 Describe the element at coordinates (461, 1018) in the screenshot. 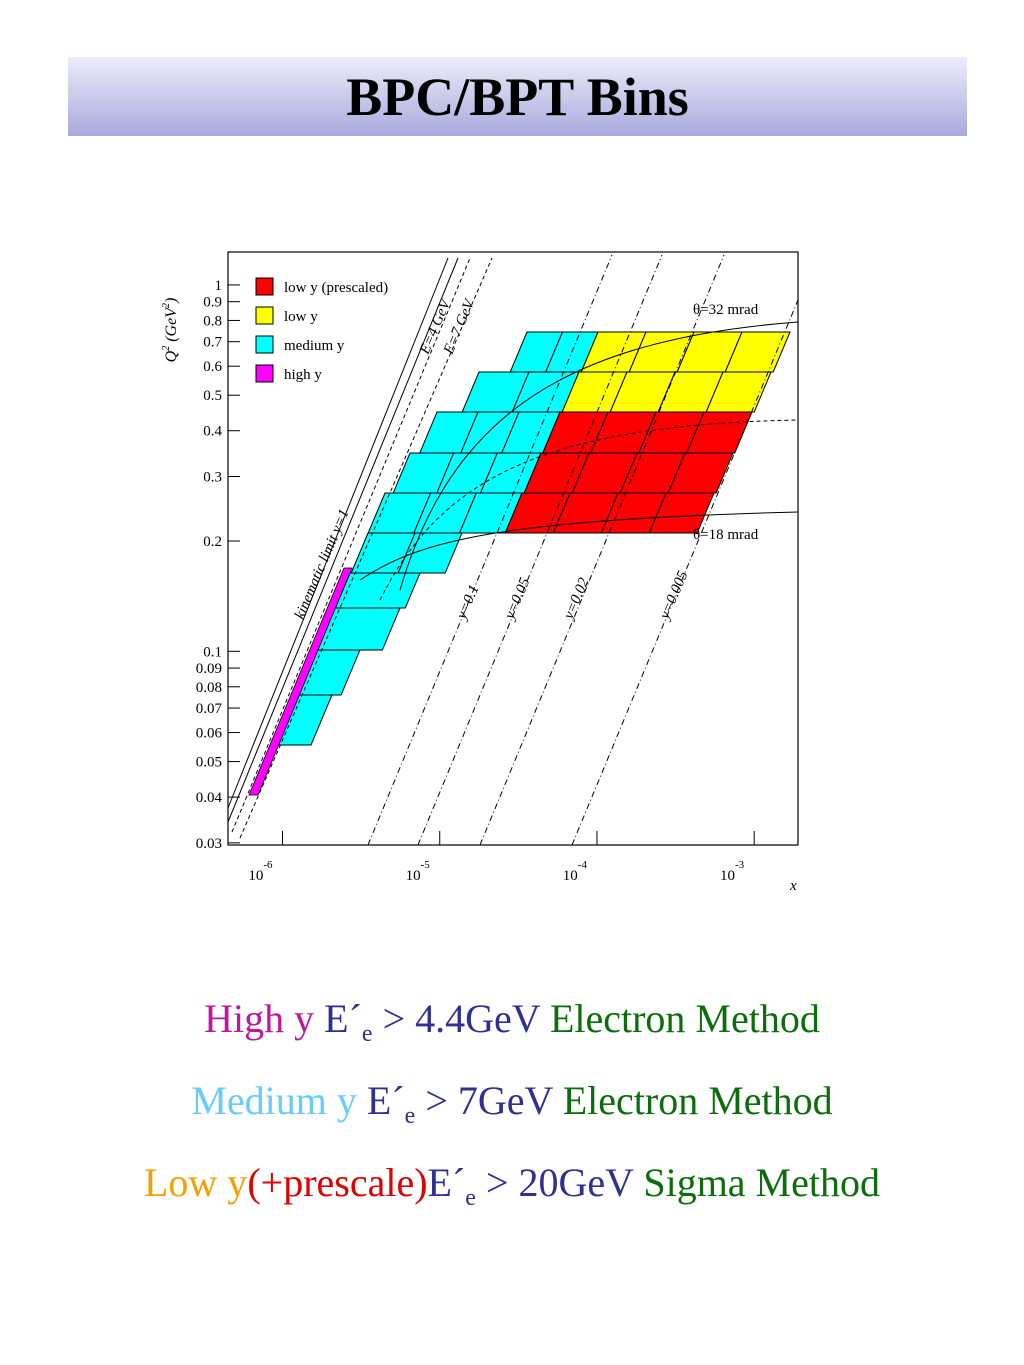

I see `text-span: > 4.4GeV` at that location.